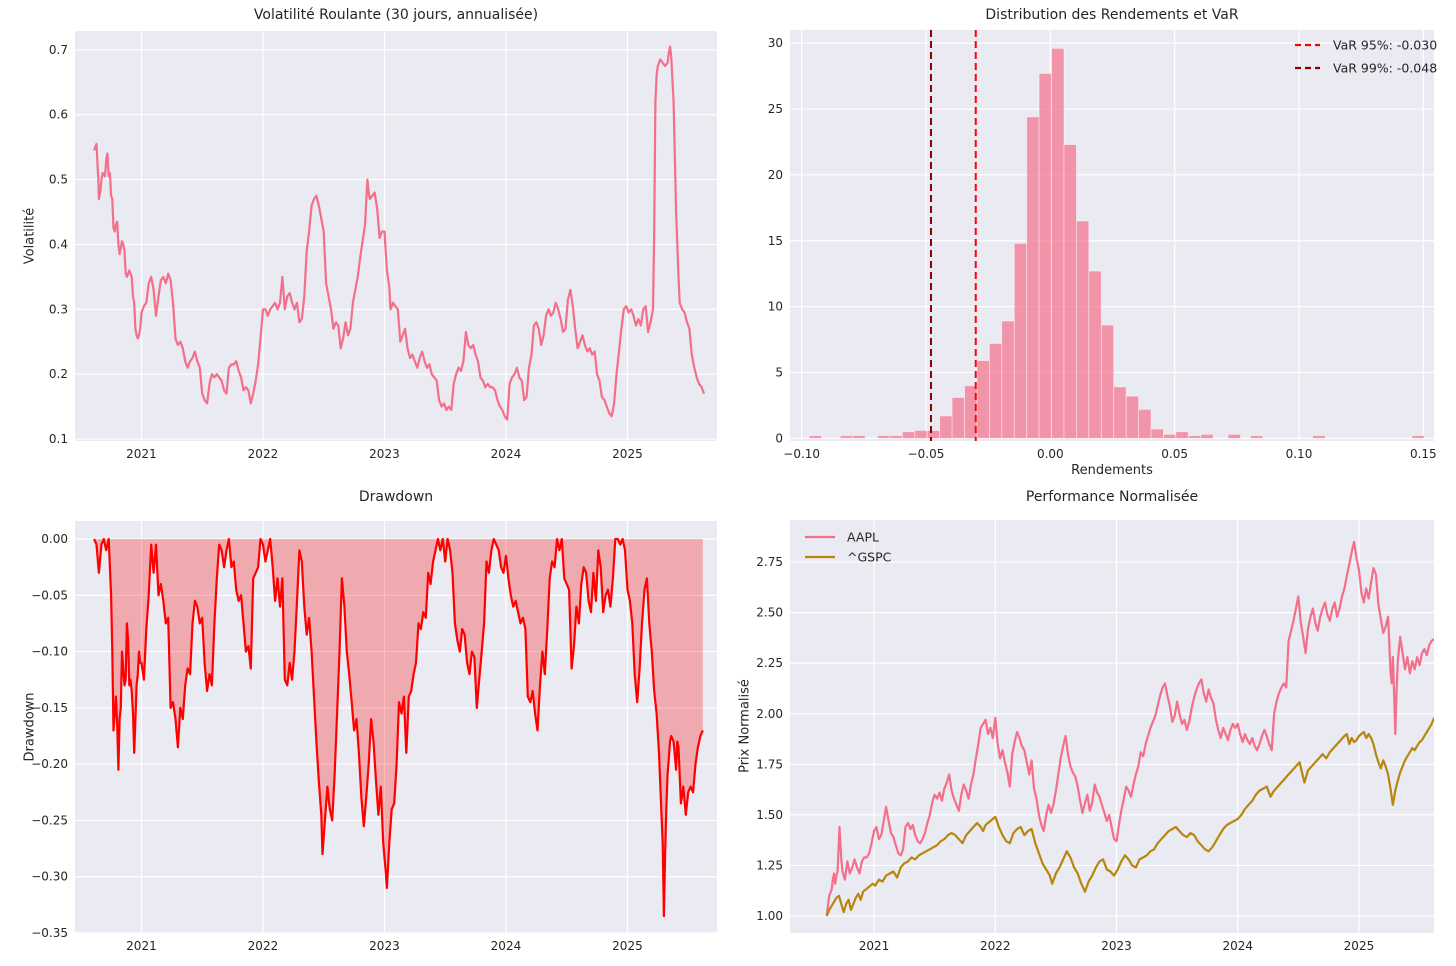  Describe the element at coordinates (769, 562) in the screenshot. I see `y-tick-label: 2.75` at that location.